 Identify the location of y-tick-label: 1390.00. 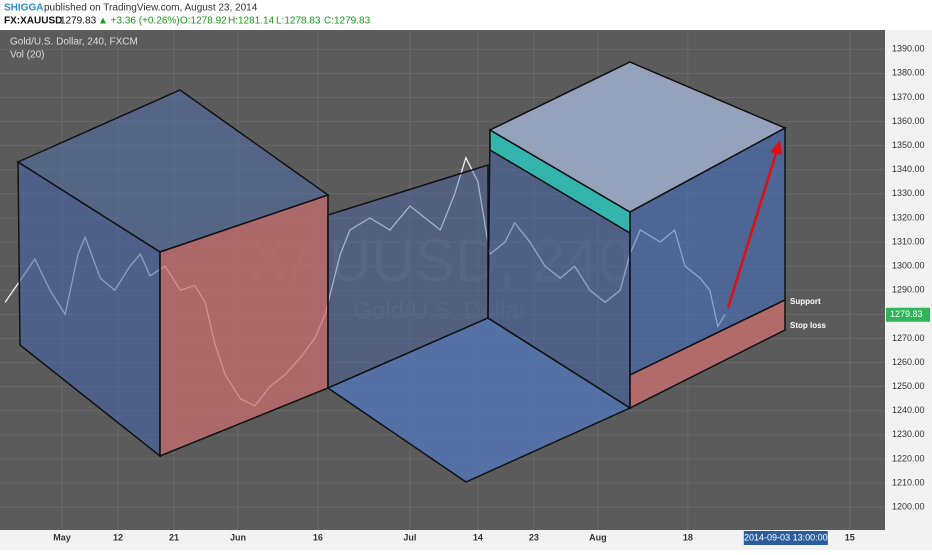
(908, 49).